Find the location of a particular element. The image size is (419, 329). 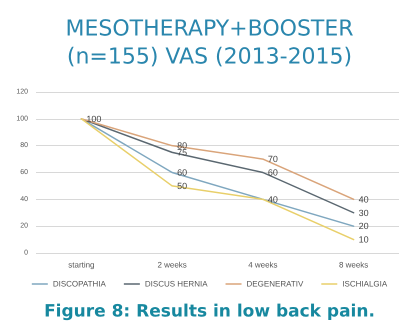

legend-label: DISCUS HERNIA is located at coordinates (176, 284).